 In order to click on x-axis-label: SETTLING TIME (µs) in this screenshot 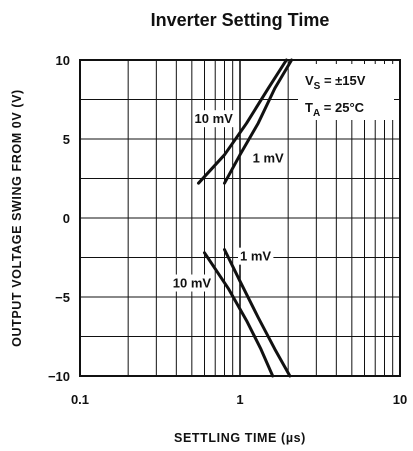, I will do `click(240, 438)`.